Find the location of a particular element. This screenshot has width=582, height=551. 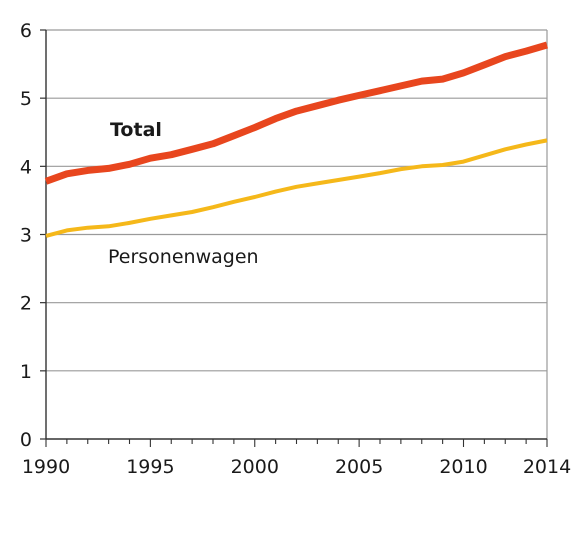

x-axis-tick-labels: 1990 1995 2000 2005 2010 2014 is located at coordinates (296, 467).